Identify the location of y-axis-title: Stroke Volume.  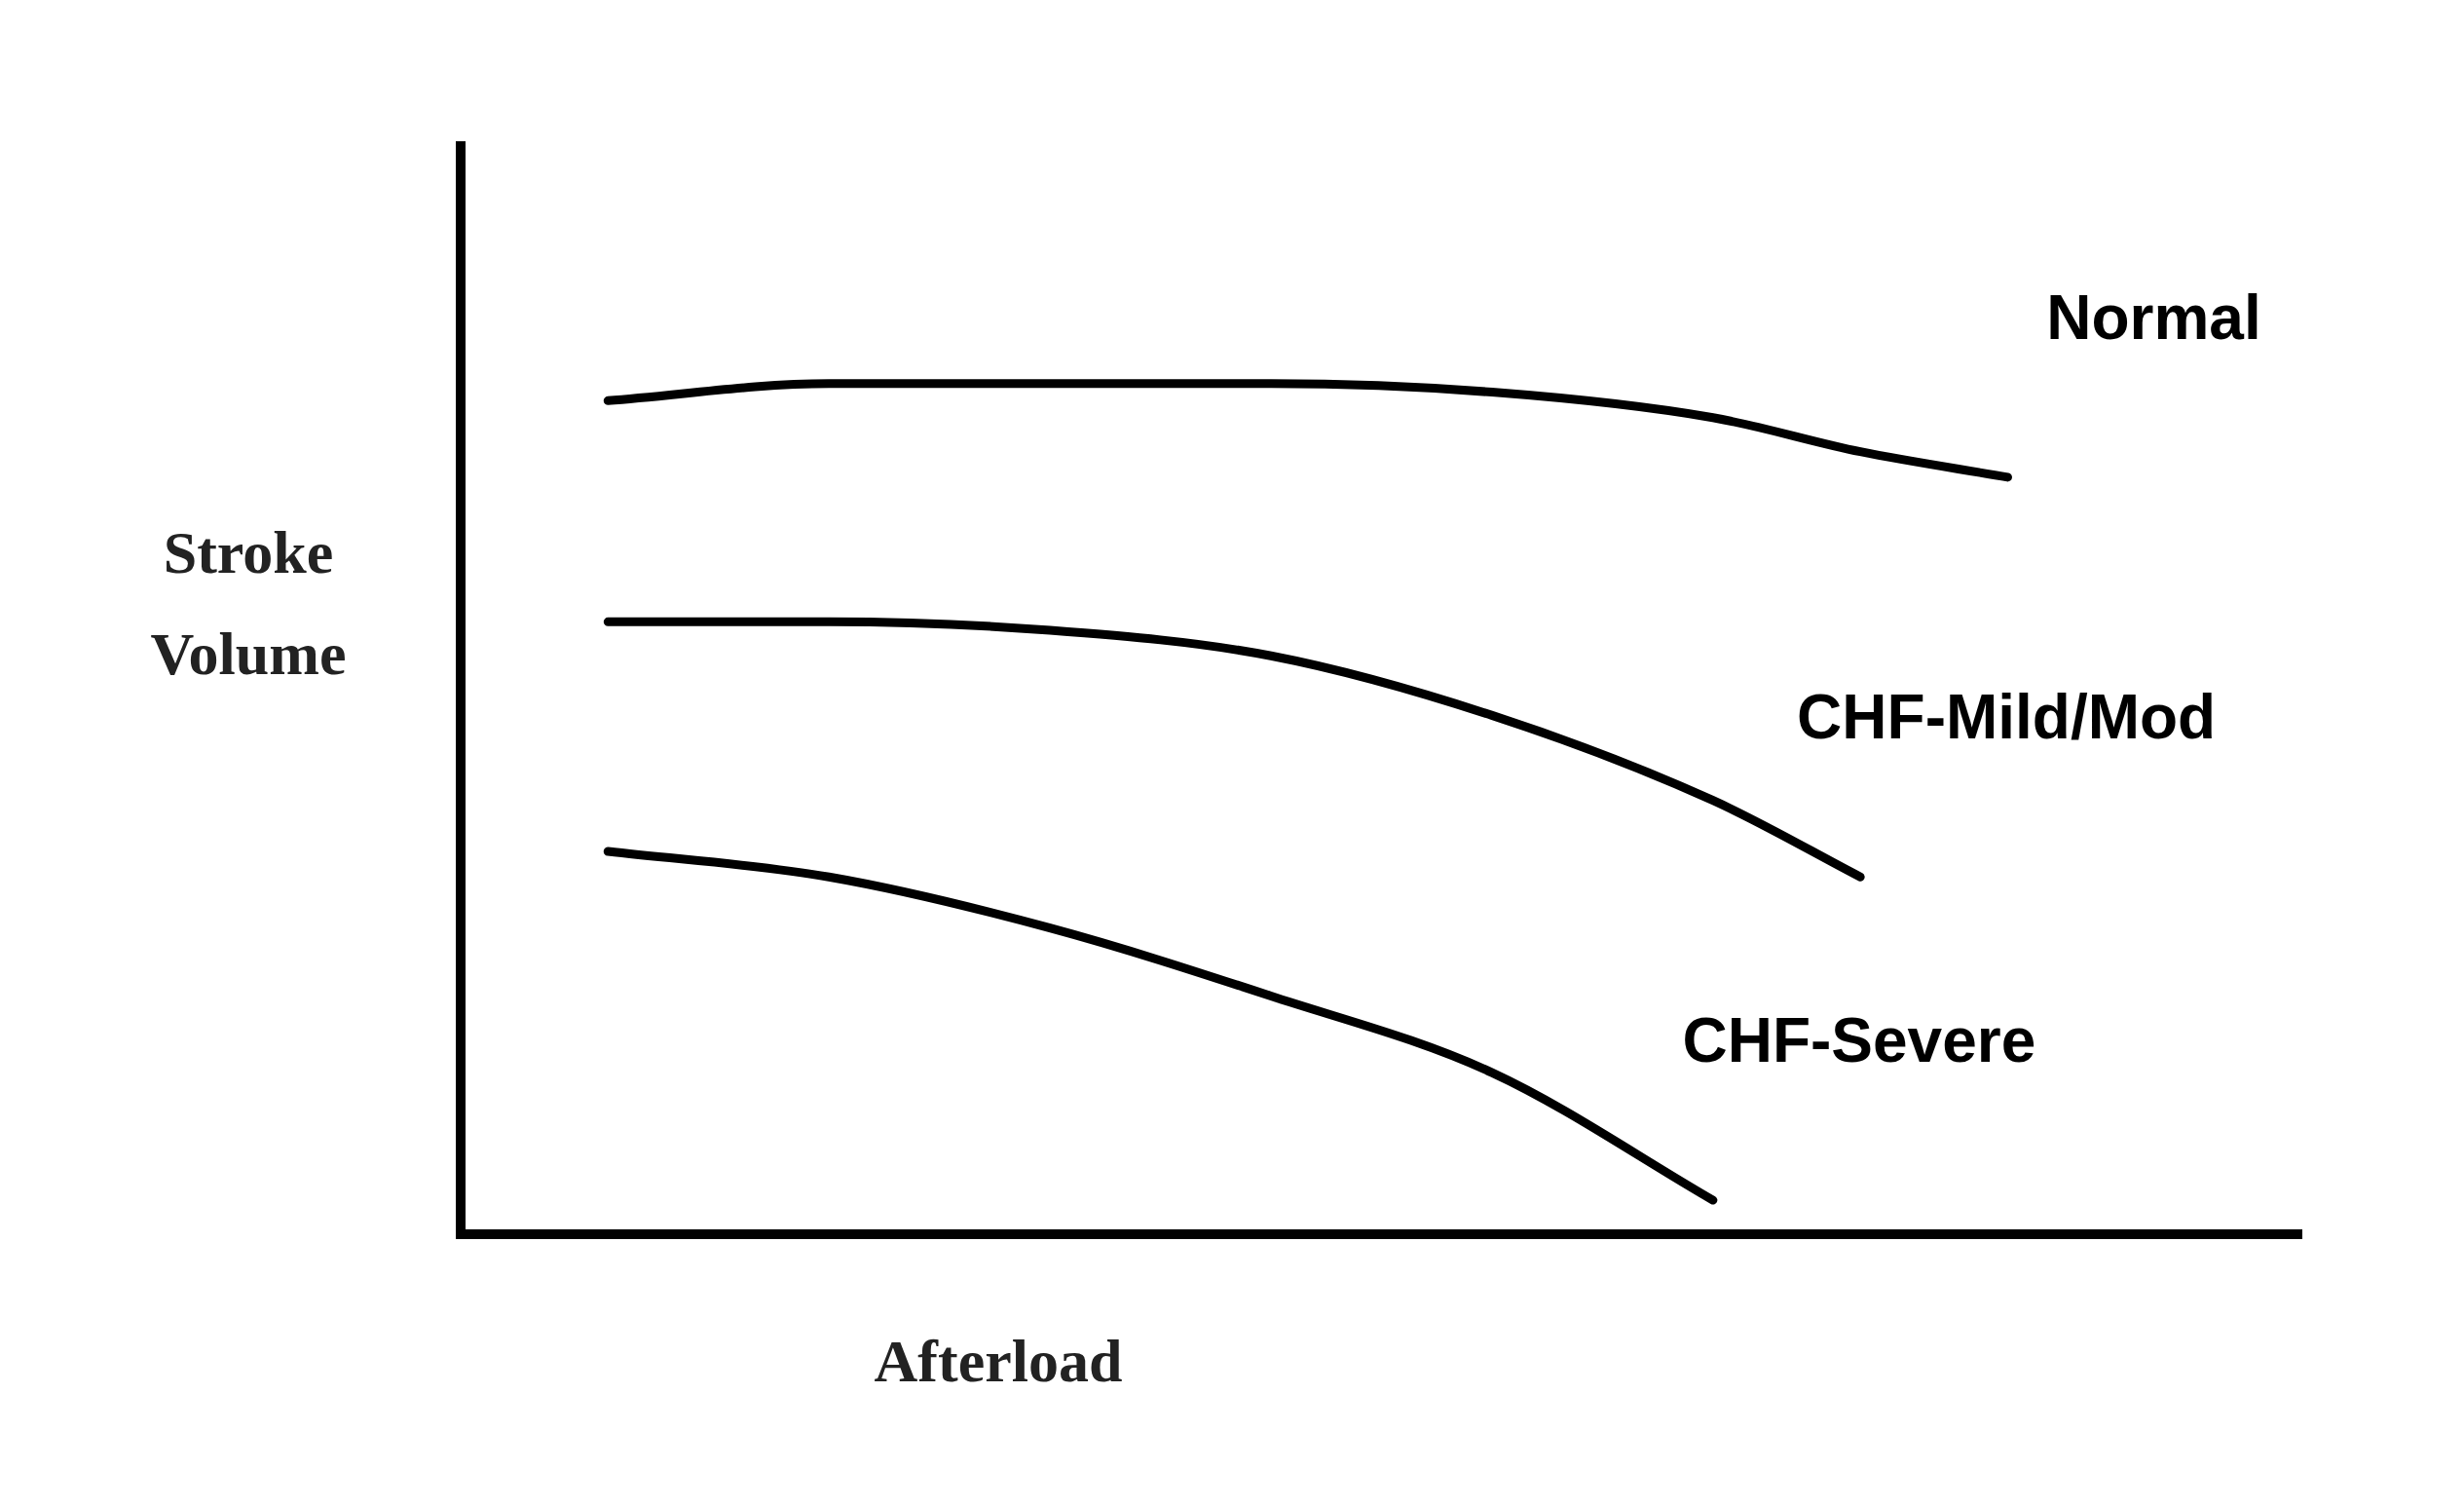
(248, 603).